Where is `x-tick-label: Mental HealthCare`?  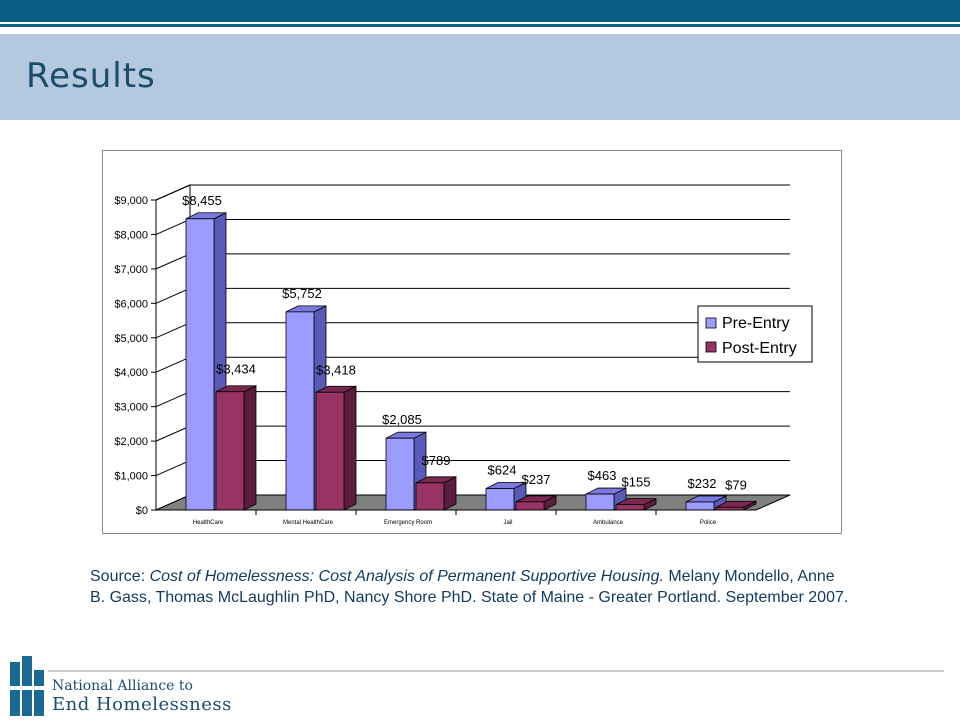 x-tick-label: Mental HealthCare is located at coordinates (308, 523).